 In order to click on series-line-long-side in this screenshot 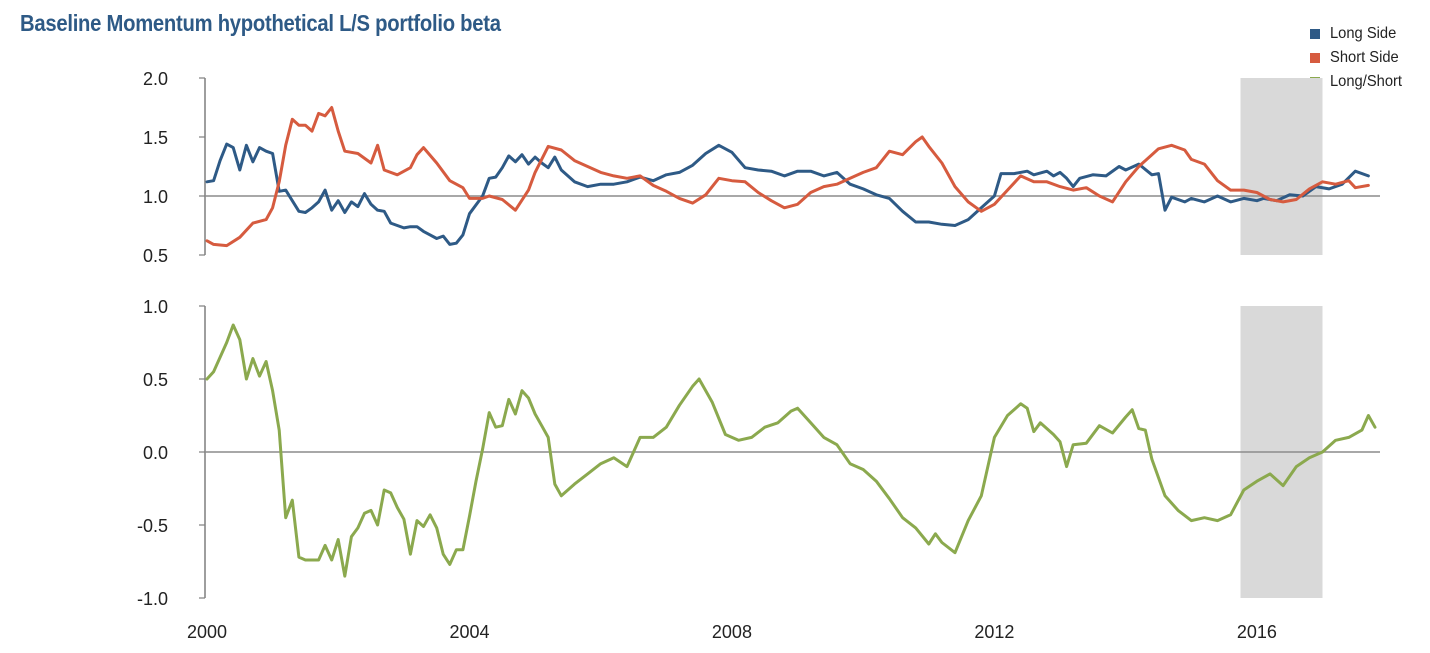, I will do `click(787, 194)`.